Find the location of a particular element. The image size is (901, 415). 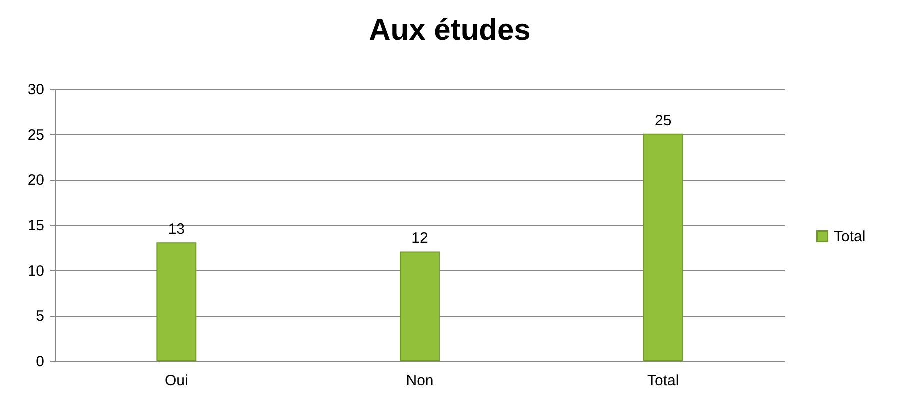

legend-label: Total is located at coordinates (850, 237).